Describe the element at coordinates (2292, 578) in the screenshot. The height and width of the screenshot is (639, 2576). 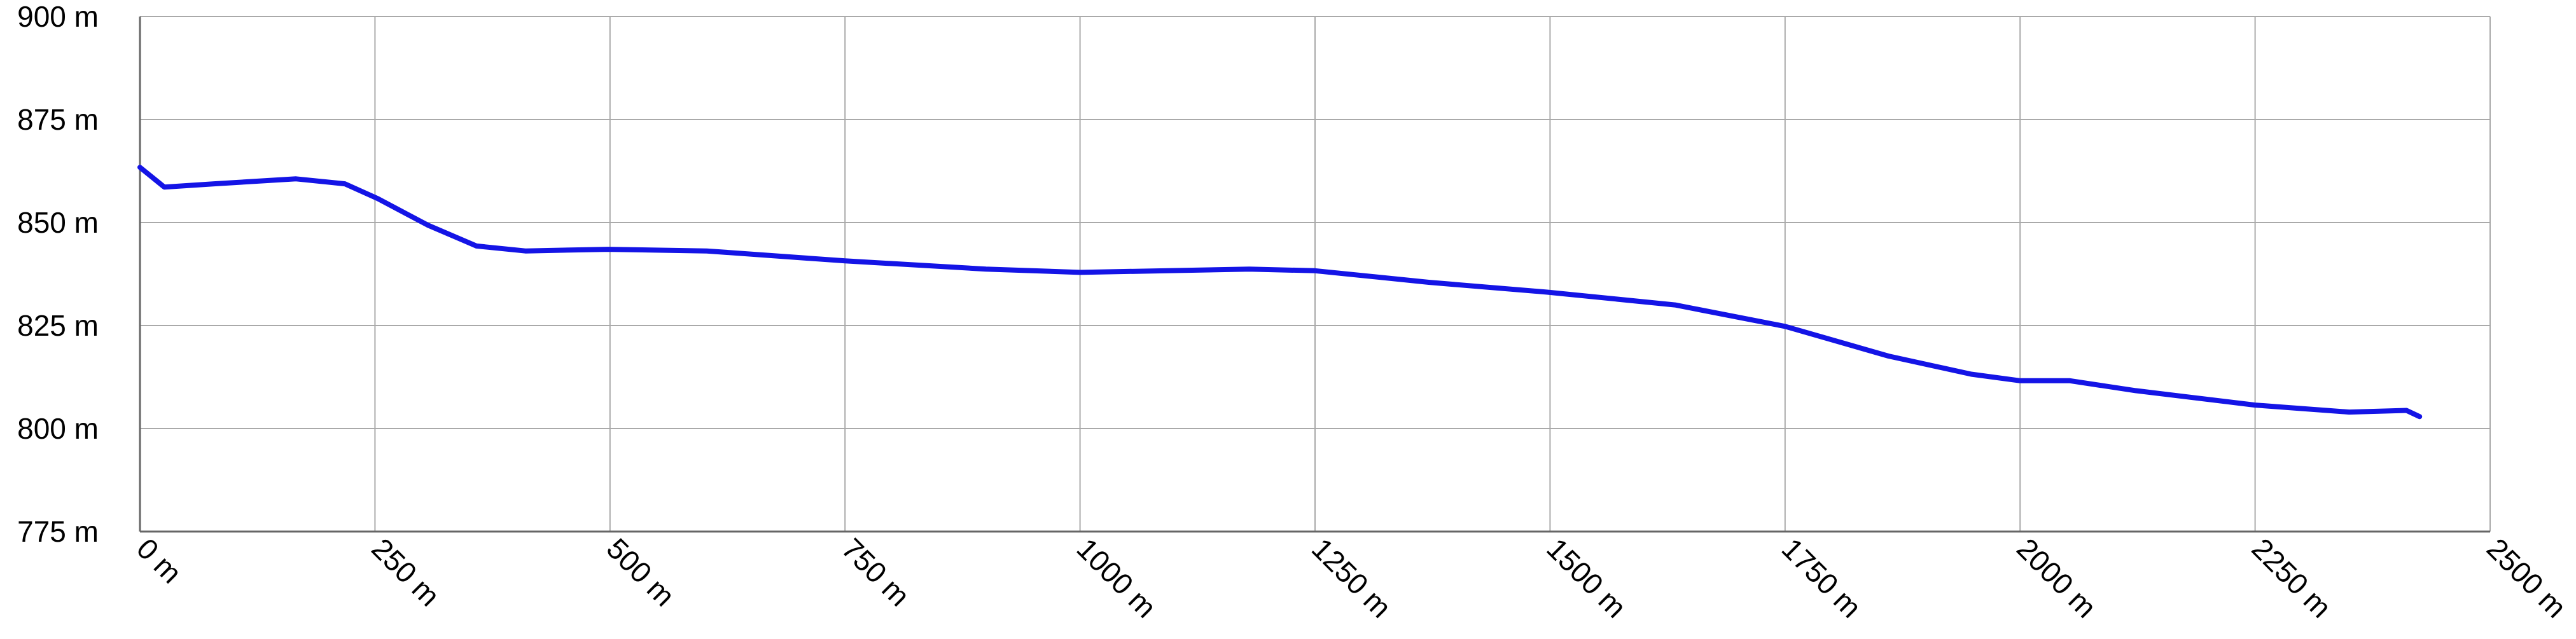
I see `x-tick-label: 2250 m` at that location.